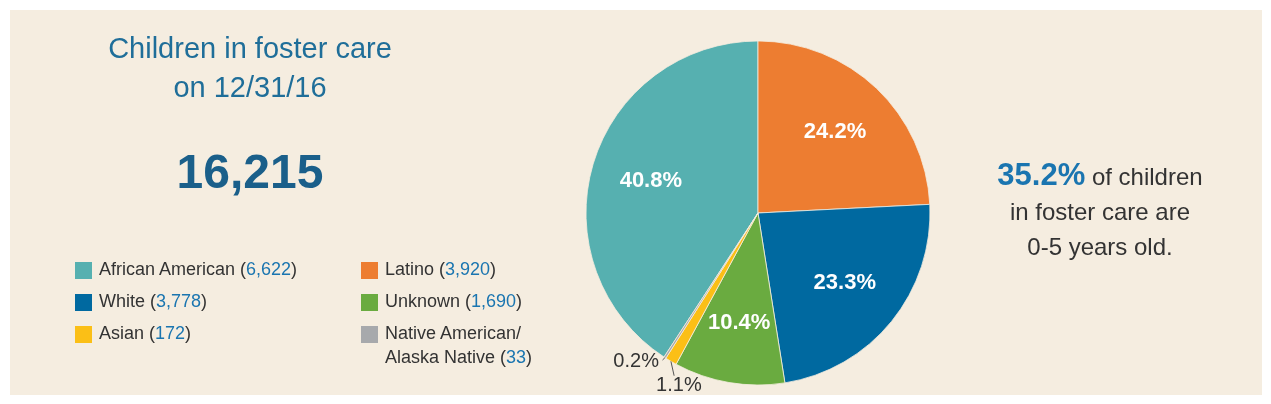  What do you see at coordinates (250, 171) in the screenshot?
I see `text: 16,215` at bounding box center [250, 171].